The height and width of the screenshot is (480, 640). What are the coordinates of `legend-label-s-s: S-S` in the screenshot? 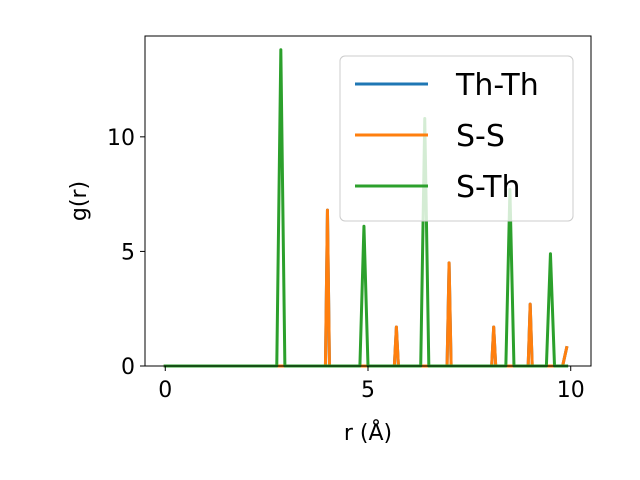 It's located at (480, 136).